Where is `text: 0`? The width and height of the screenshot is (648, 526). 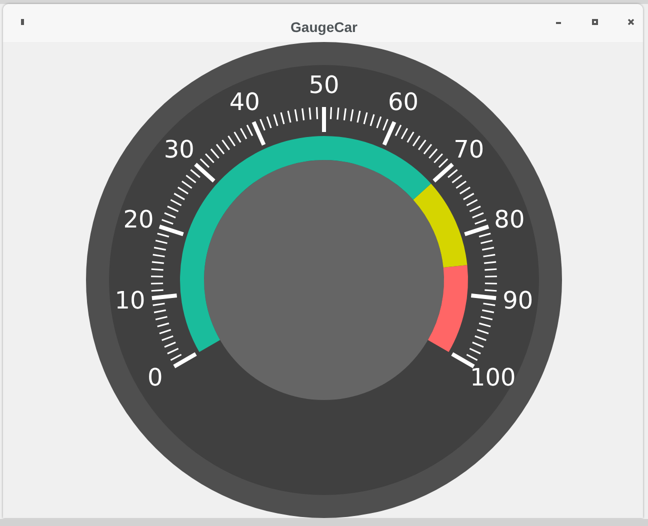
text: 0 is located at coordinates (155, 378).